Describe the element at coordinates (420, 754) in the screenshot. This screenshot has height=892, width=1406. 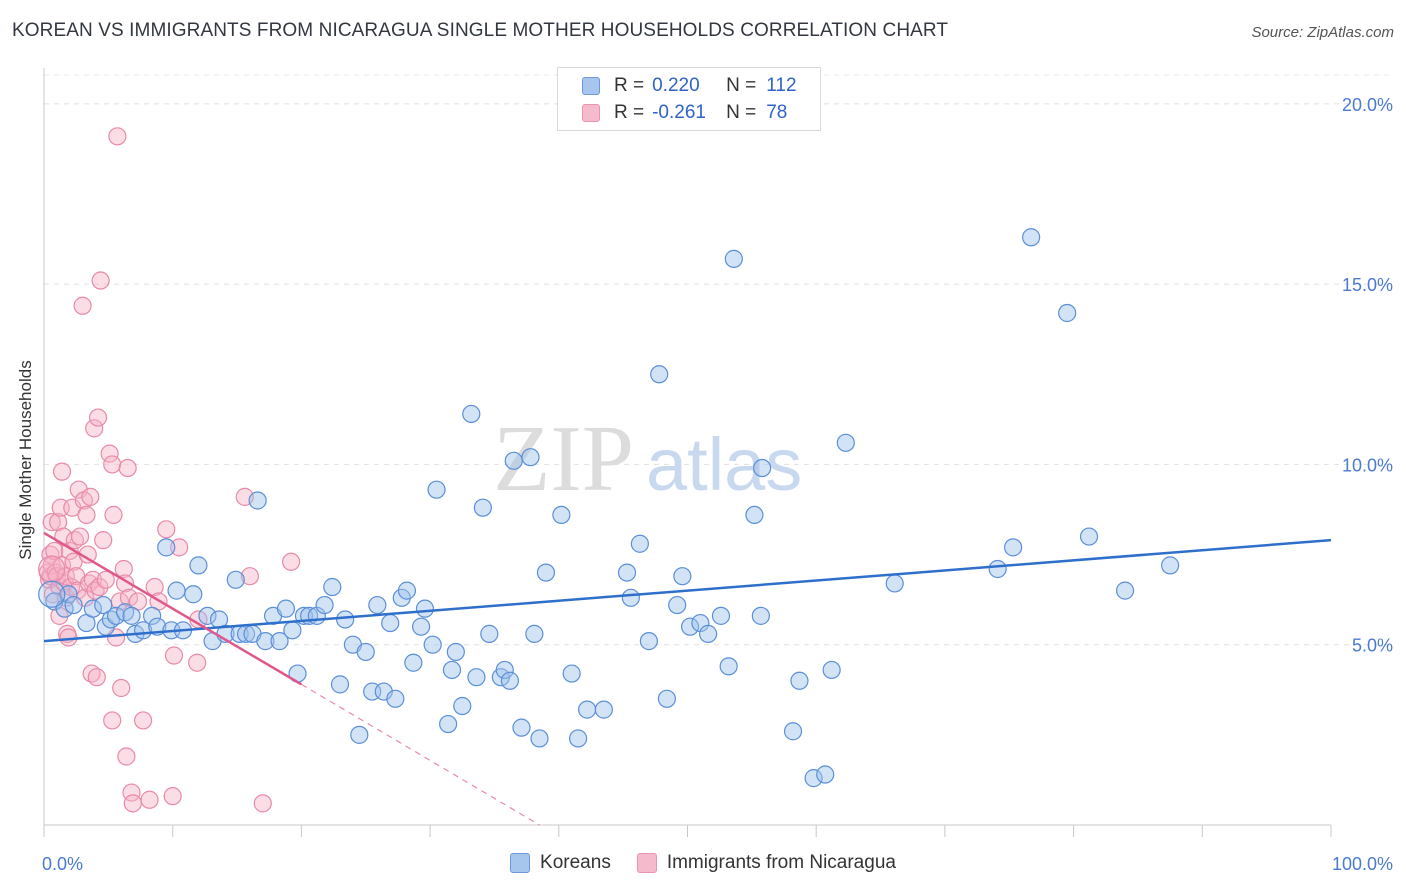
I see `nicaragua-trend-extension` at that location.